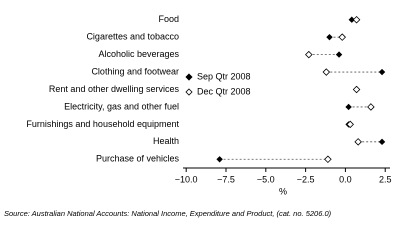 The height and width of the screenshot is (240, 397). What do you see at coordinates (121, 106) in the screenshot?
I see `y-tick-label: Electricity, gas and other fuel` at bounding box center [121, 106].